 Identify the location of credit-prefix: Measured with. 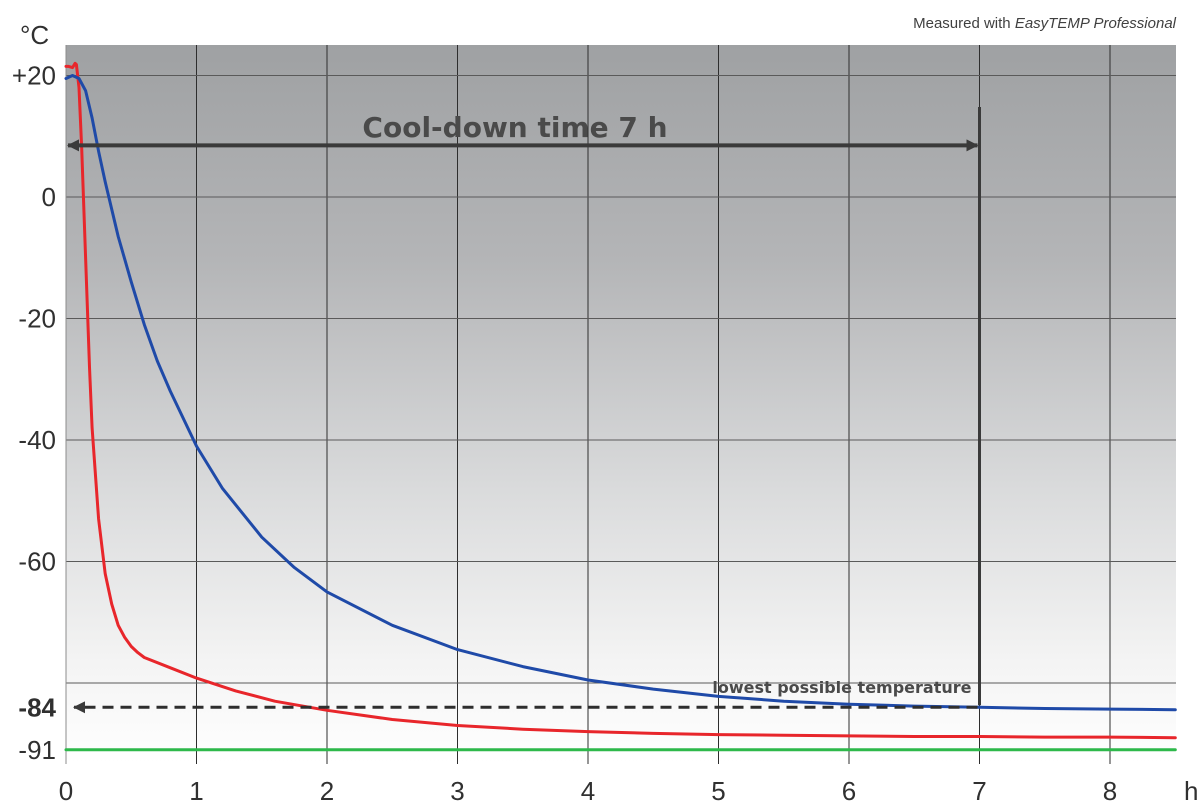
(964, 23).